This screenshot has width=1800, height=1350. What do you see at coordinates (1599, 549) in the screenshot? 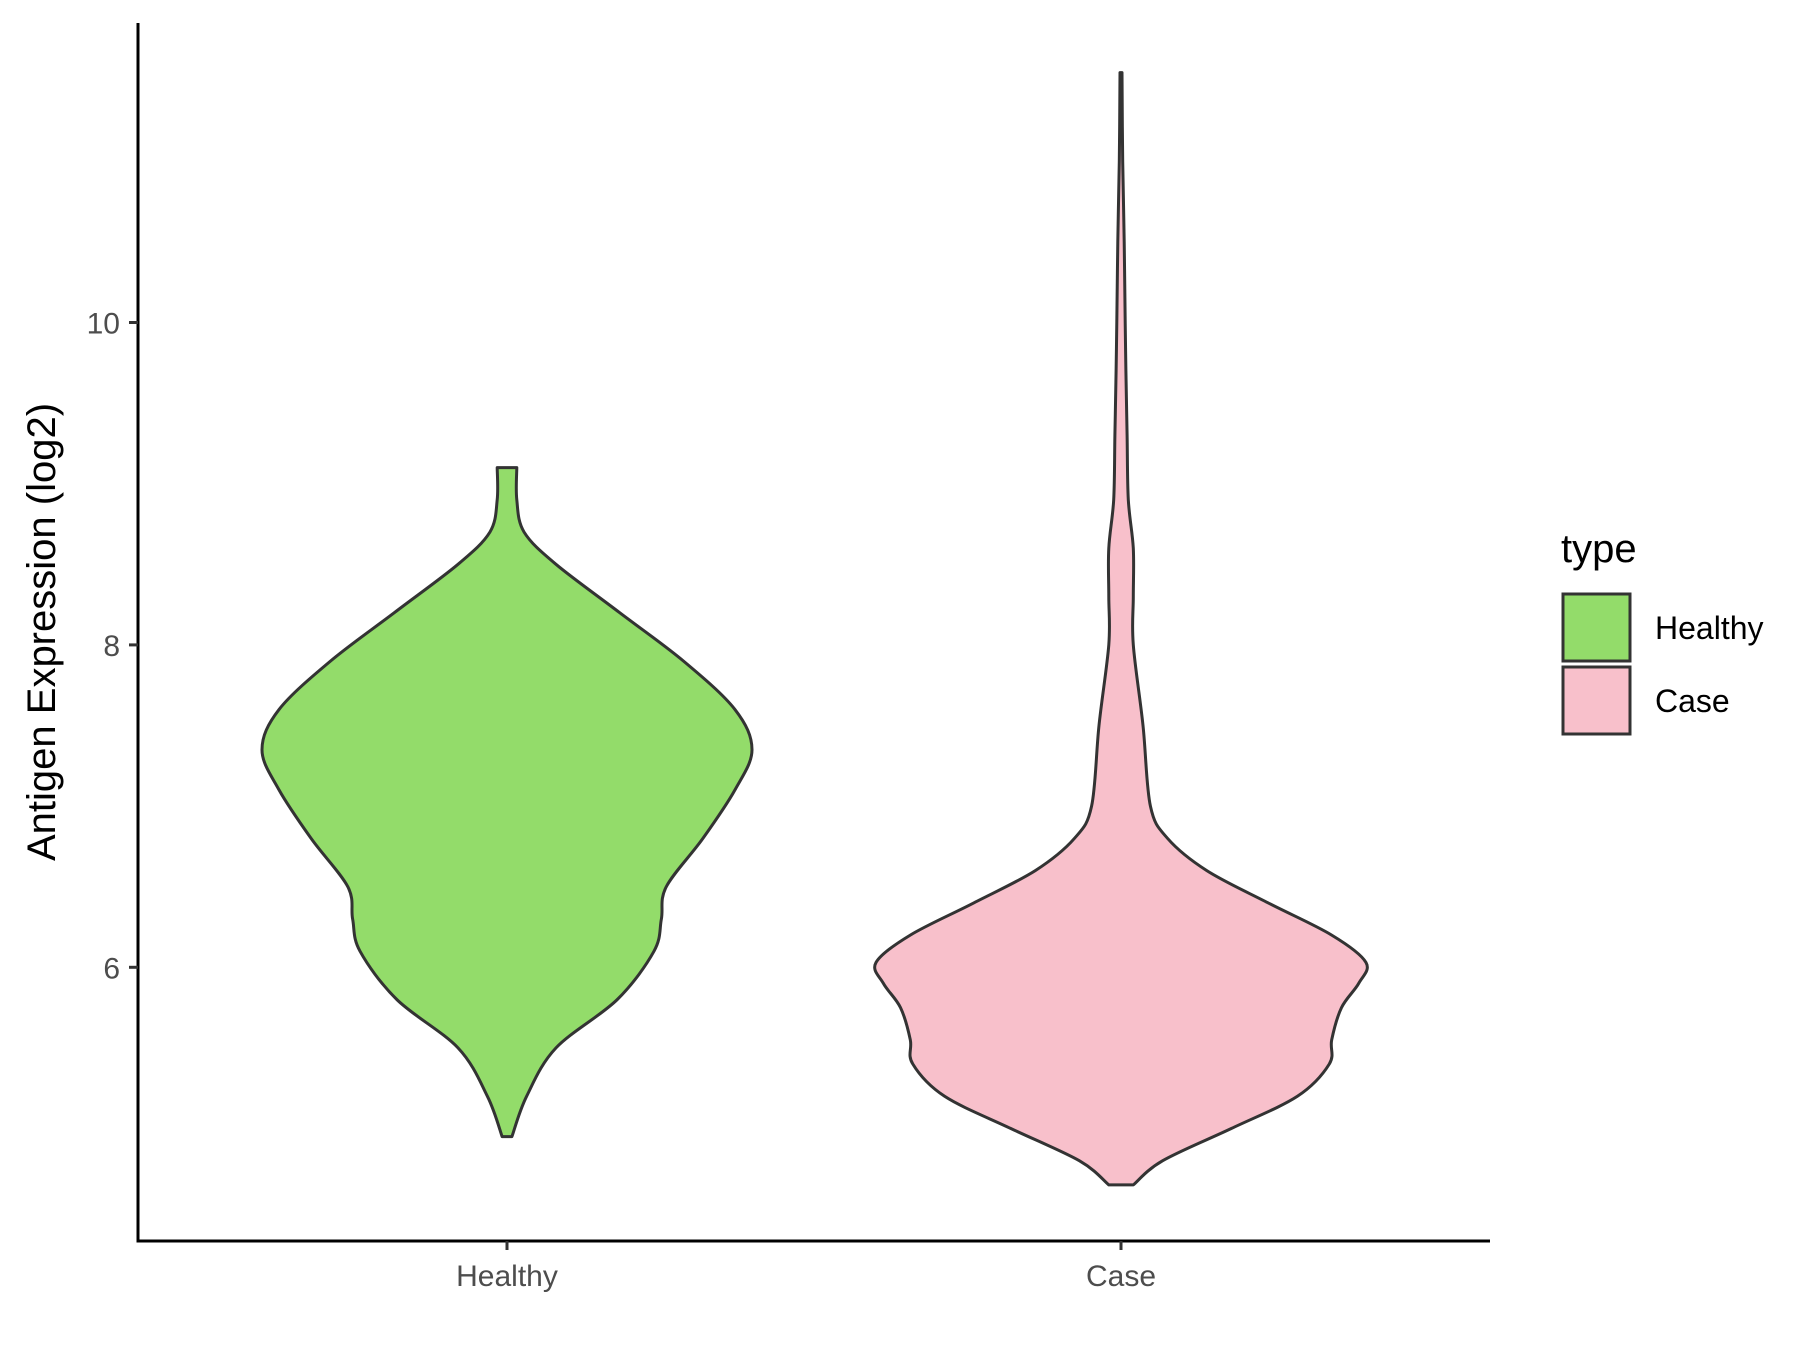
I see `legend-title: type` at bounding box center [1599, 549].